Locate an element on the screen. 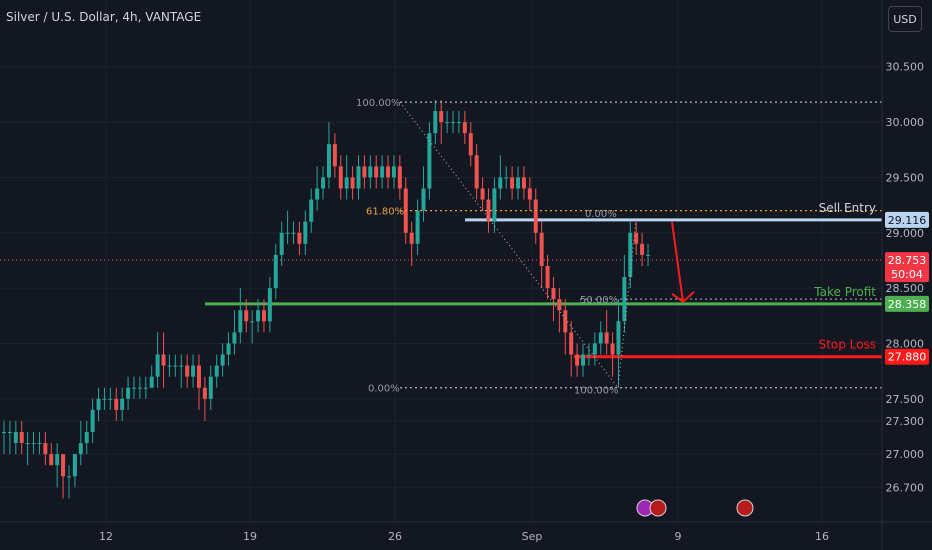 The height and width of the screenshot is (550, 932). stop-loss-price-tag-bg is located at coordinates (907, 356).